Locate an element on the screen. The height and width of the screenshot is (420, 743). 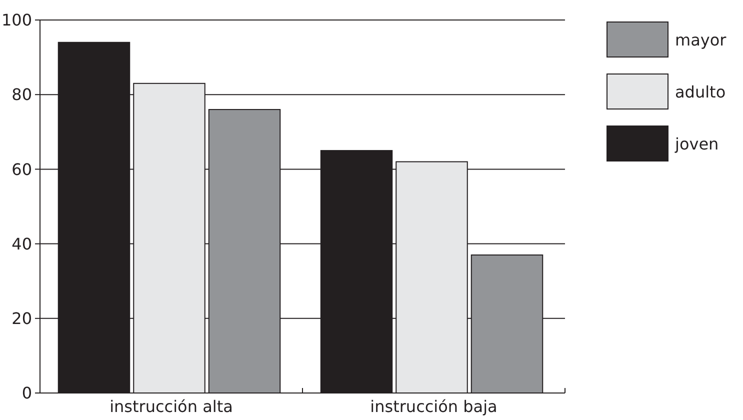
legend-label: joven is located at coordinates (696, 144).